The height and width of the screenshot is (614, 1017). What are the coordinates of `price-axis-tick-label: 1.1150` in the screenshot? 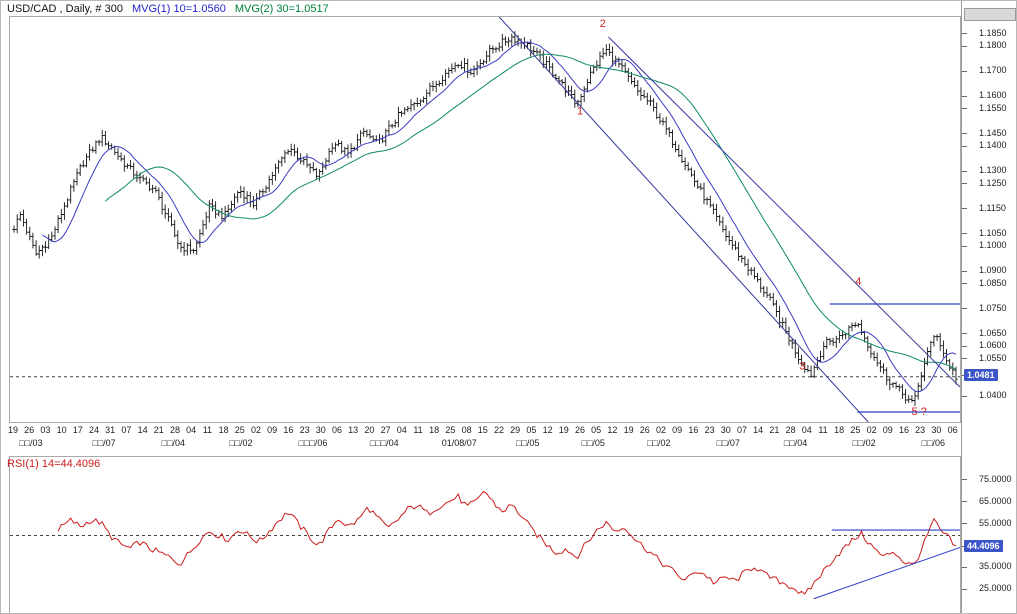 It's located at (992, 207).